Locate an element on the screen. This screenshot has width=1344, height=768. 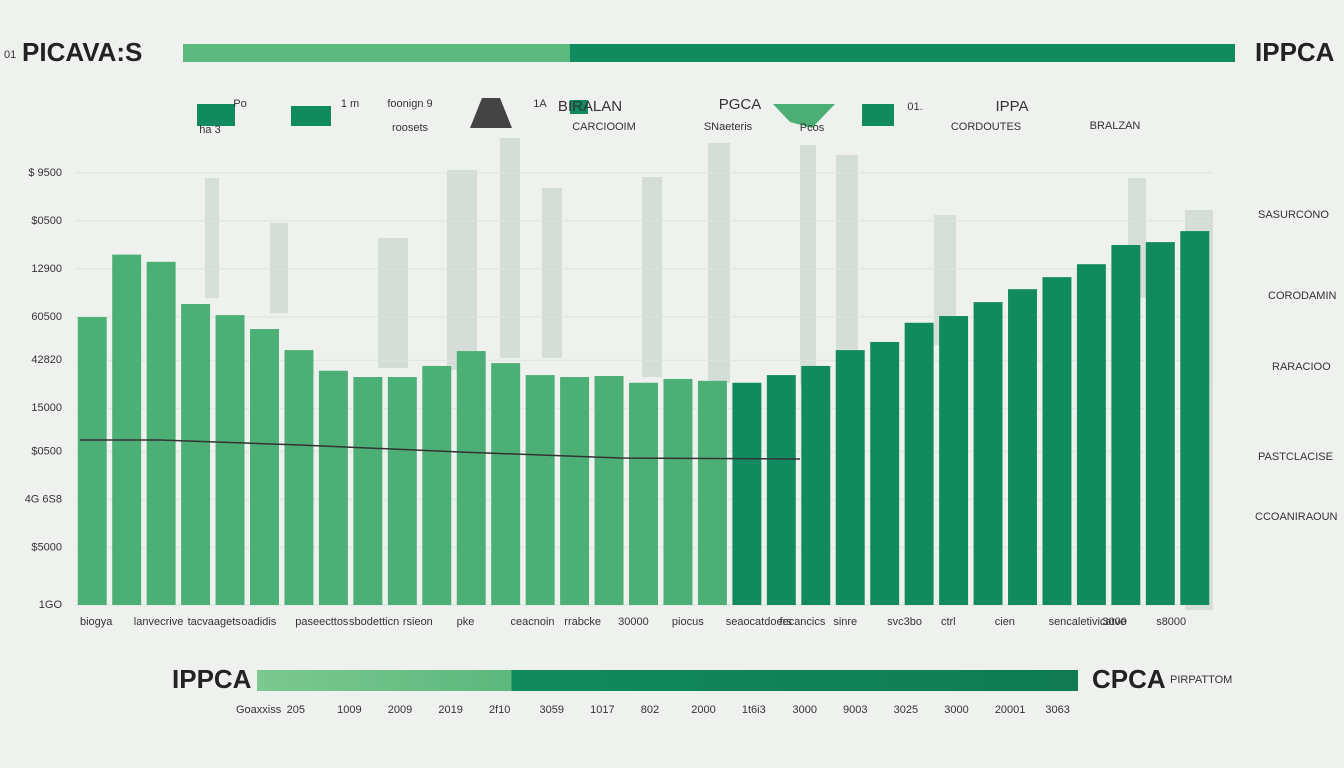
side-label: PASTCLACISE is located at coordinates (1295, 457).